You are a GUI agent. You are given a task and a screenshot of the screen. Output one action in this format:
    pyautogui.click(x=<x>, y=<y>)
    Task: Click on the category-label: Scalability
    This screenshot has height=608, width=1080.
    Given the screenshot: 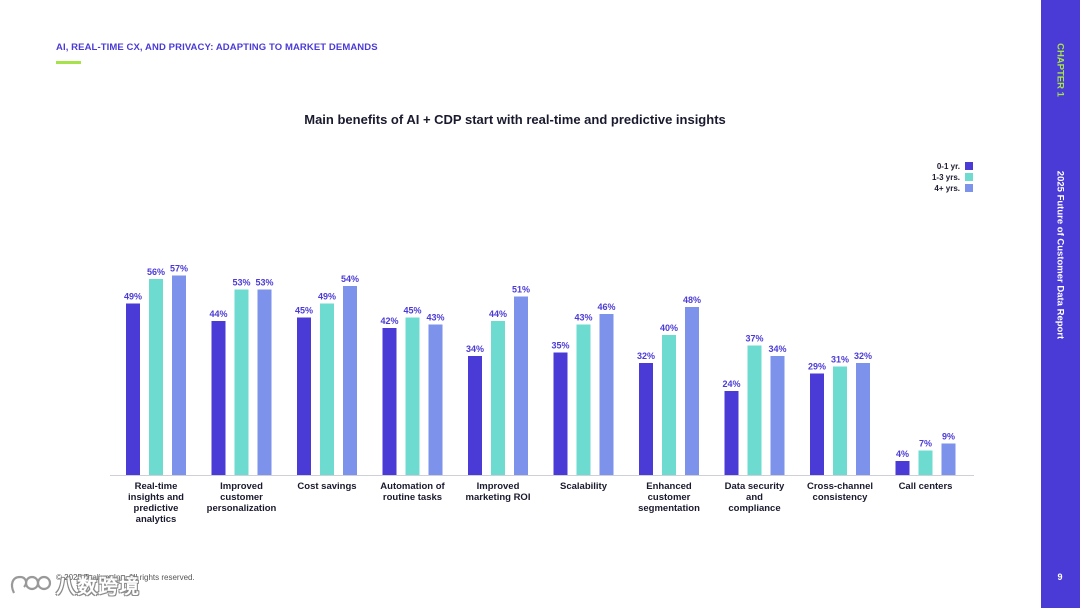 What is the action you would take?
    pyautogui.click(x=584, y=486)
    